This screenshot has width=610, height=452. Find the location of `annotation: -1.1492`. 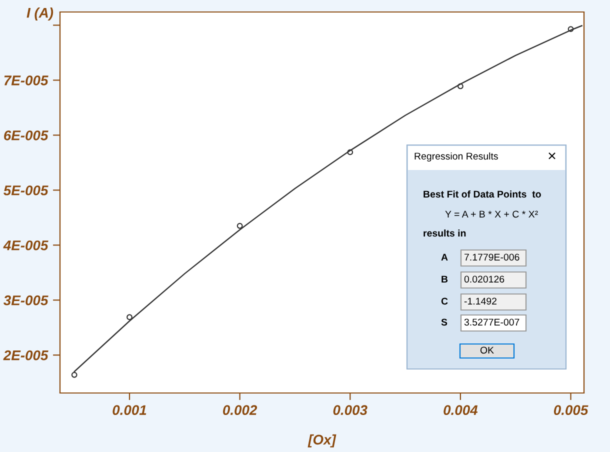

annotation: -1.1492 is located at coordinates (480, 301).